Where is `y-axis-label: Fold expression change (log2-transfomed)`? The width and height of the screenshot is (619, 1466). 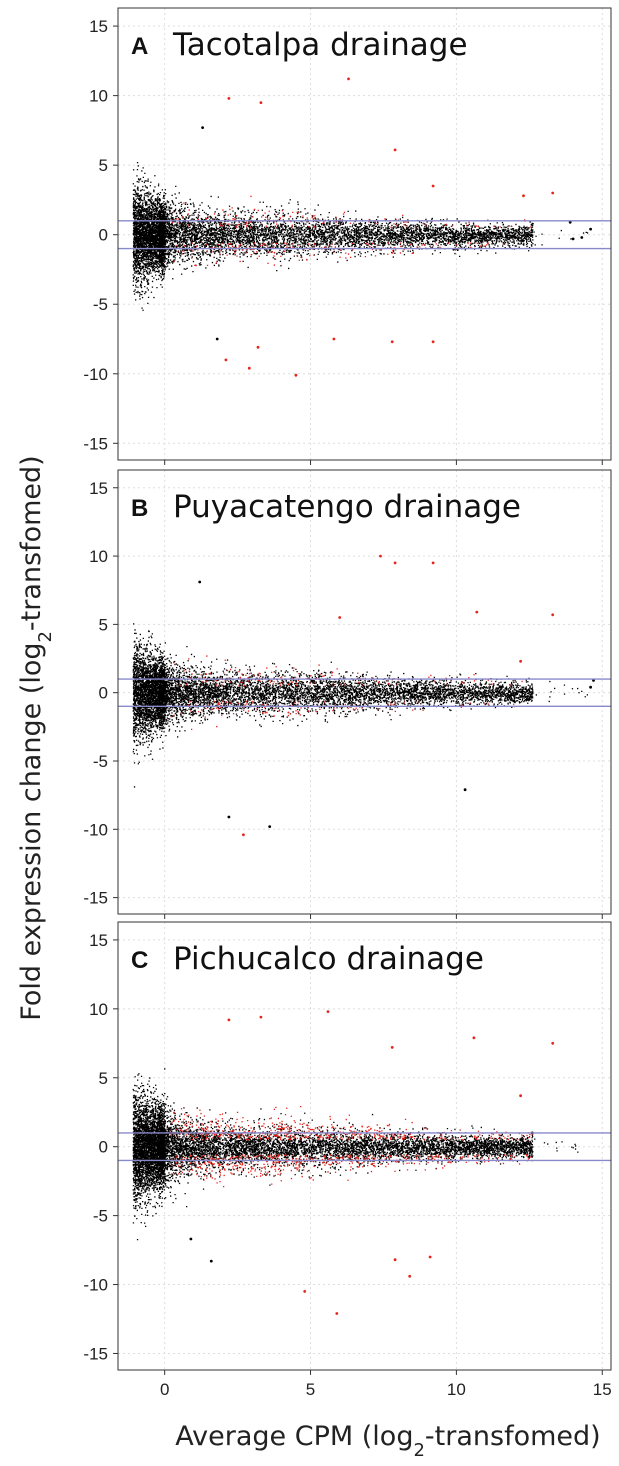 y-axis-label: Fold expression change (log2-transfomed) is located at coordinates (36, 737).